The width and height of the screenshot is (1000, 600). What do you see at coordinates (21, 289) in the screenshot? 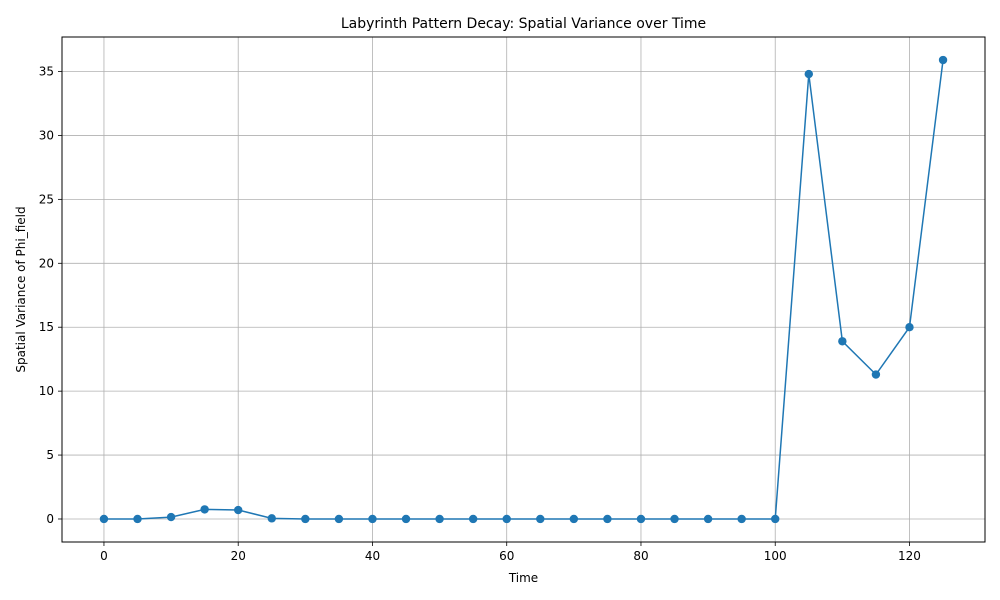
I see `y-axis-label: Spatial Variance of Phi_field` at bounding box center [21, 289].